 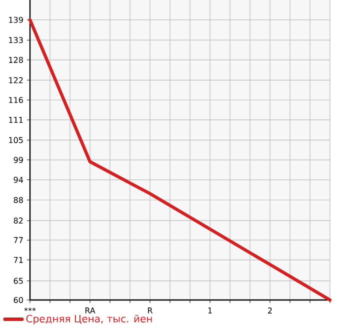 I want to click on y-tick-label: 77, so click(x=18, y=240).